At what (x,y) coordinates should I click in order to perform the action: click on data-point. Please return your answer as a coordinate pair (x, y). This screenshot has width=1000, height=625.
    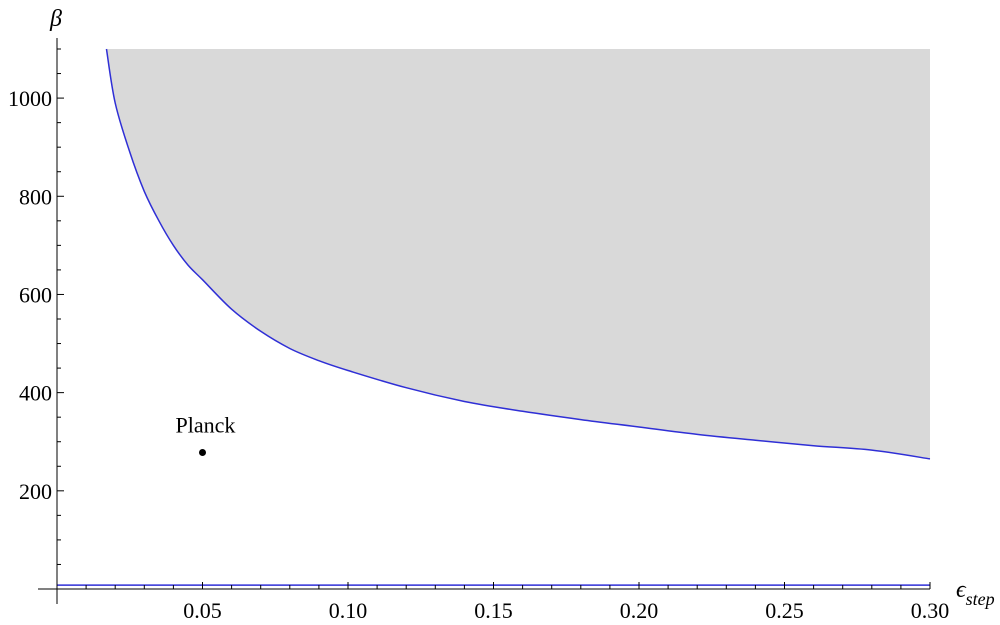
    Looking at the image, I should click on (202, 453).